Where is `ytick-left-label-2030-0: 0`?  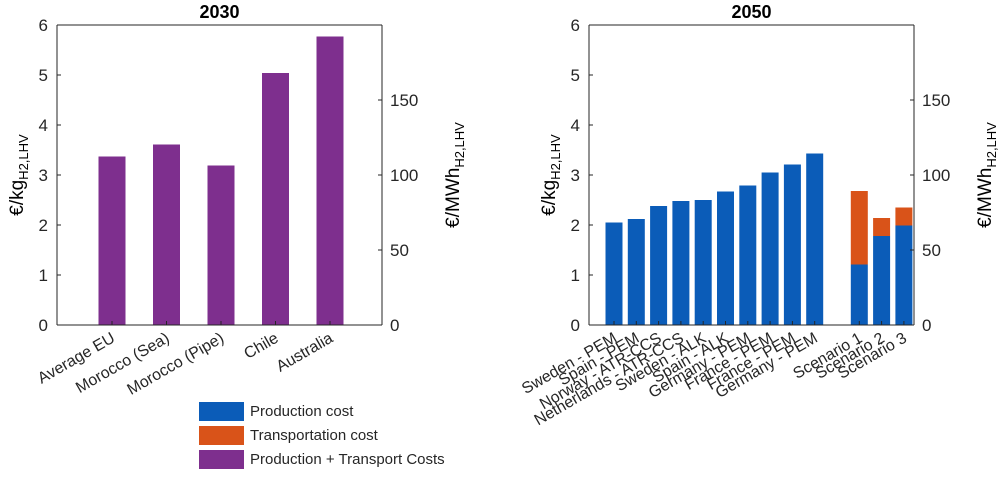 ytick-left-label-2030-0: 0 is located at coordinates (43, 325).